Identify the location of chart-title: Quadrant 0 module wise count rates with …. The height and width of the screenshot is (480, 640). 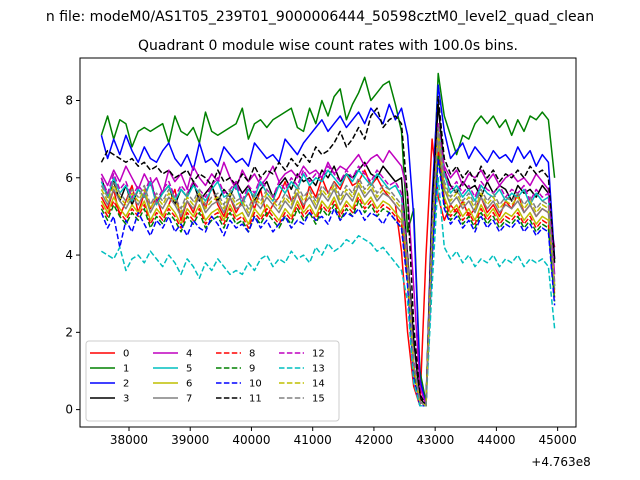
(328, 46).